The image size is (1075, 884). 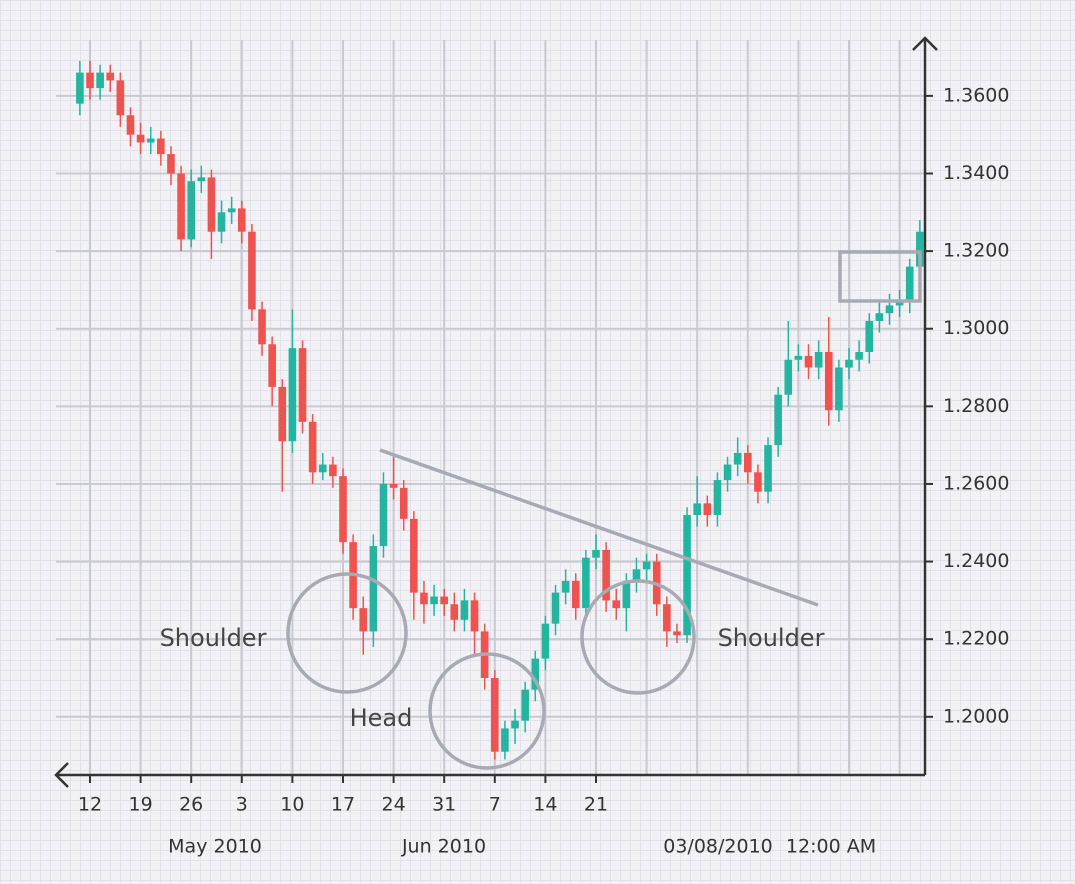 What do you see at coordinates (443, 847) in the screenshot?
I see `month-label: Jun 2010` at bounding box center [443, 847].